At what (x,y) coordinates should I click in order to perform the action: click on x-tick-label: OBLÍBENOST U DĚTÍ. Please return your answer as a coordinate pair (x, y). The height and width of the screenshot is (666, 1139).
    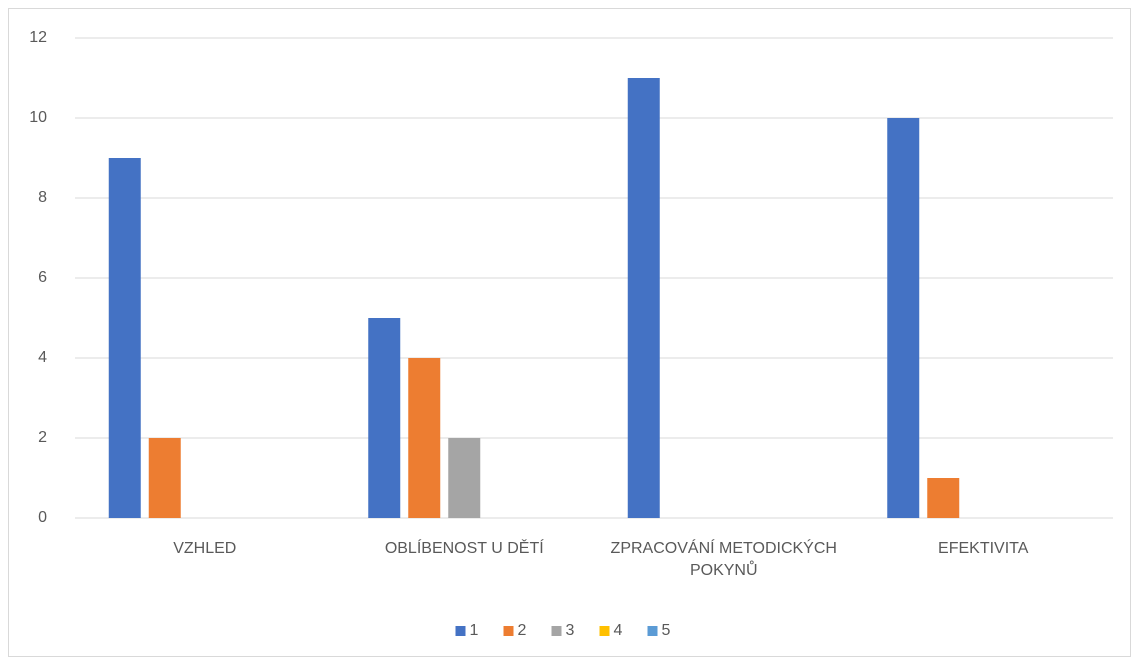
    Looking at the image, I should click on (464, 548).